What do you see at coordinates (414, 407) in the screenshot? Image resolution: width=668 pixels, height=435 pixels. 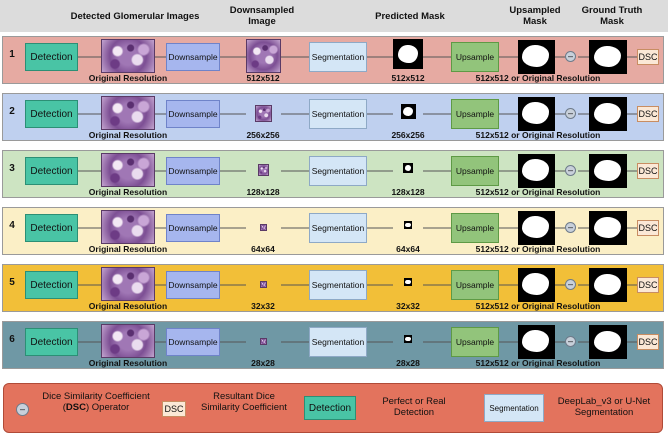 I see `legend-perfect-detection: Perfect or Real Detection` at bounding box center [414, 407].